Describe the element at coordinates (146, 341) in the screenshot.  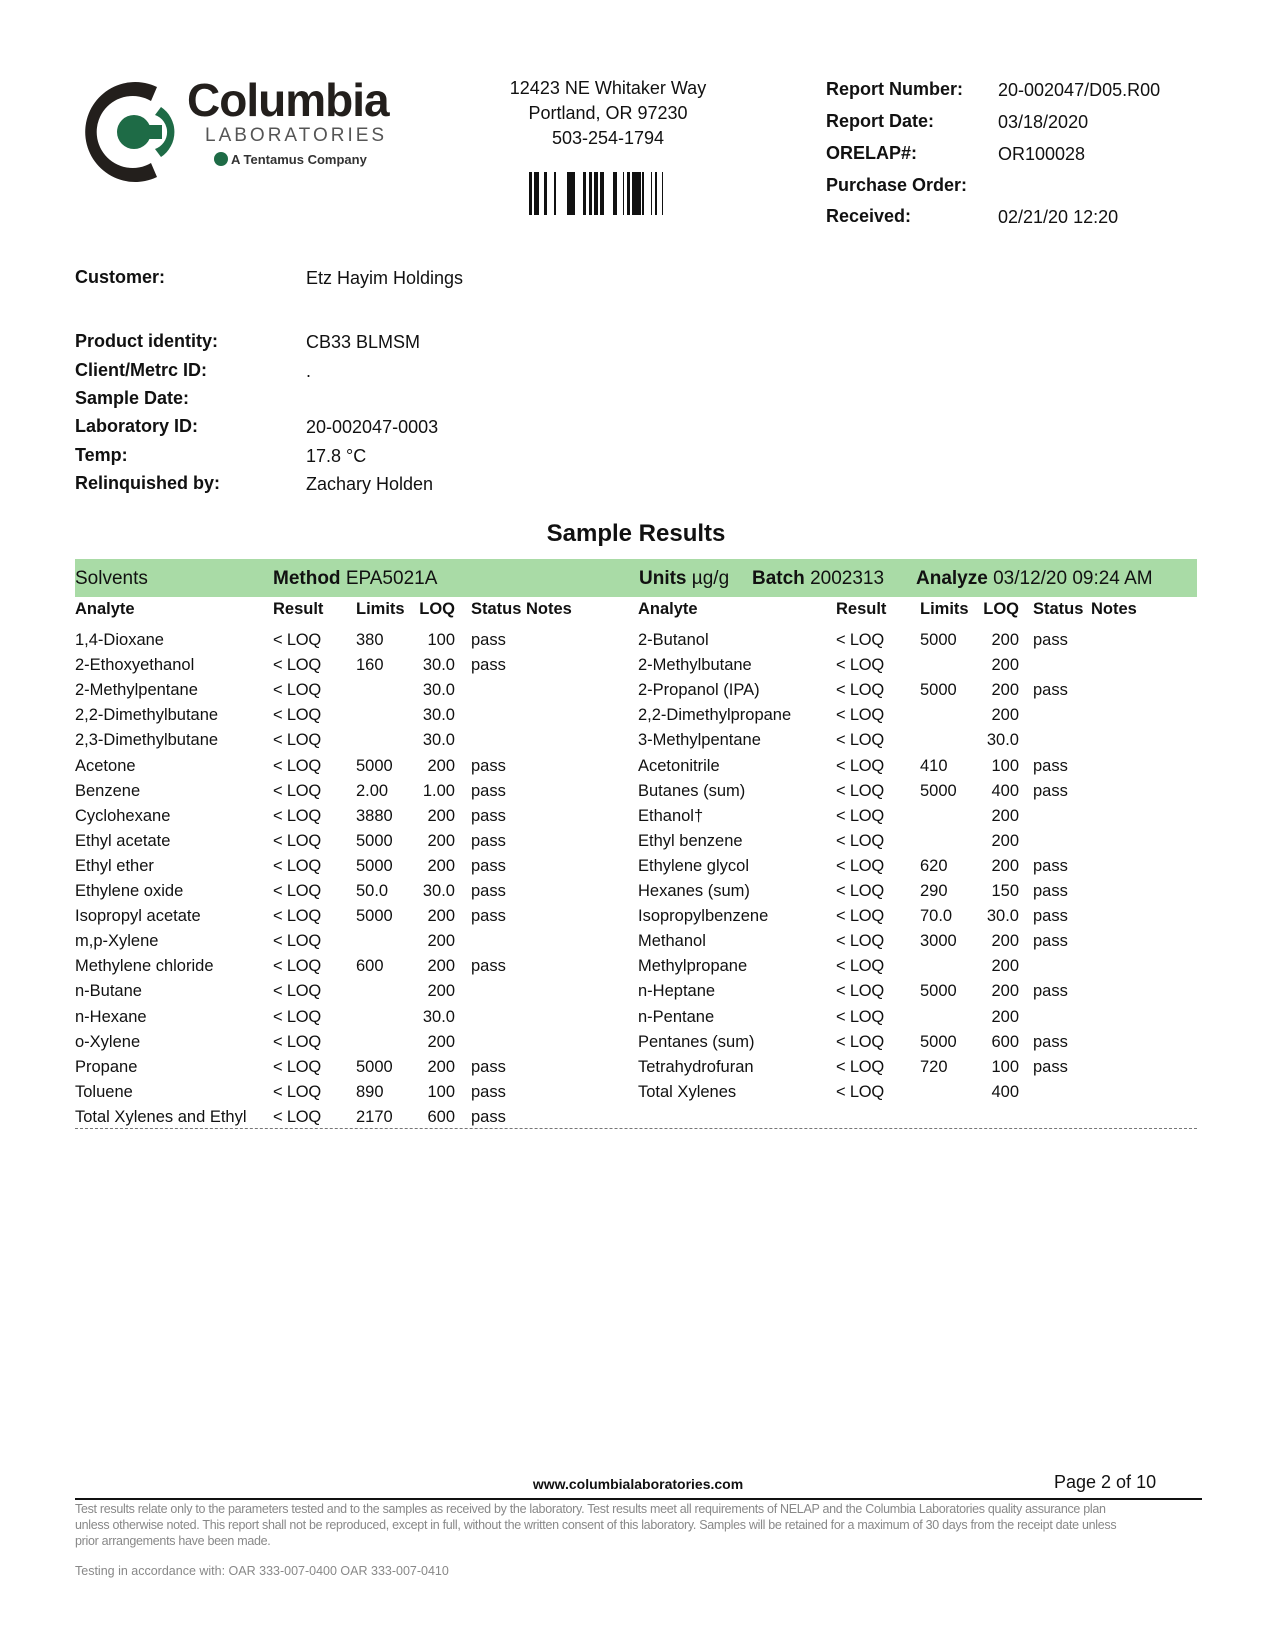
I see `sample-label: Product identity:` at that location.